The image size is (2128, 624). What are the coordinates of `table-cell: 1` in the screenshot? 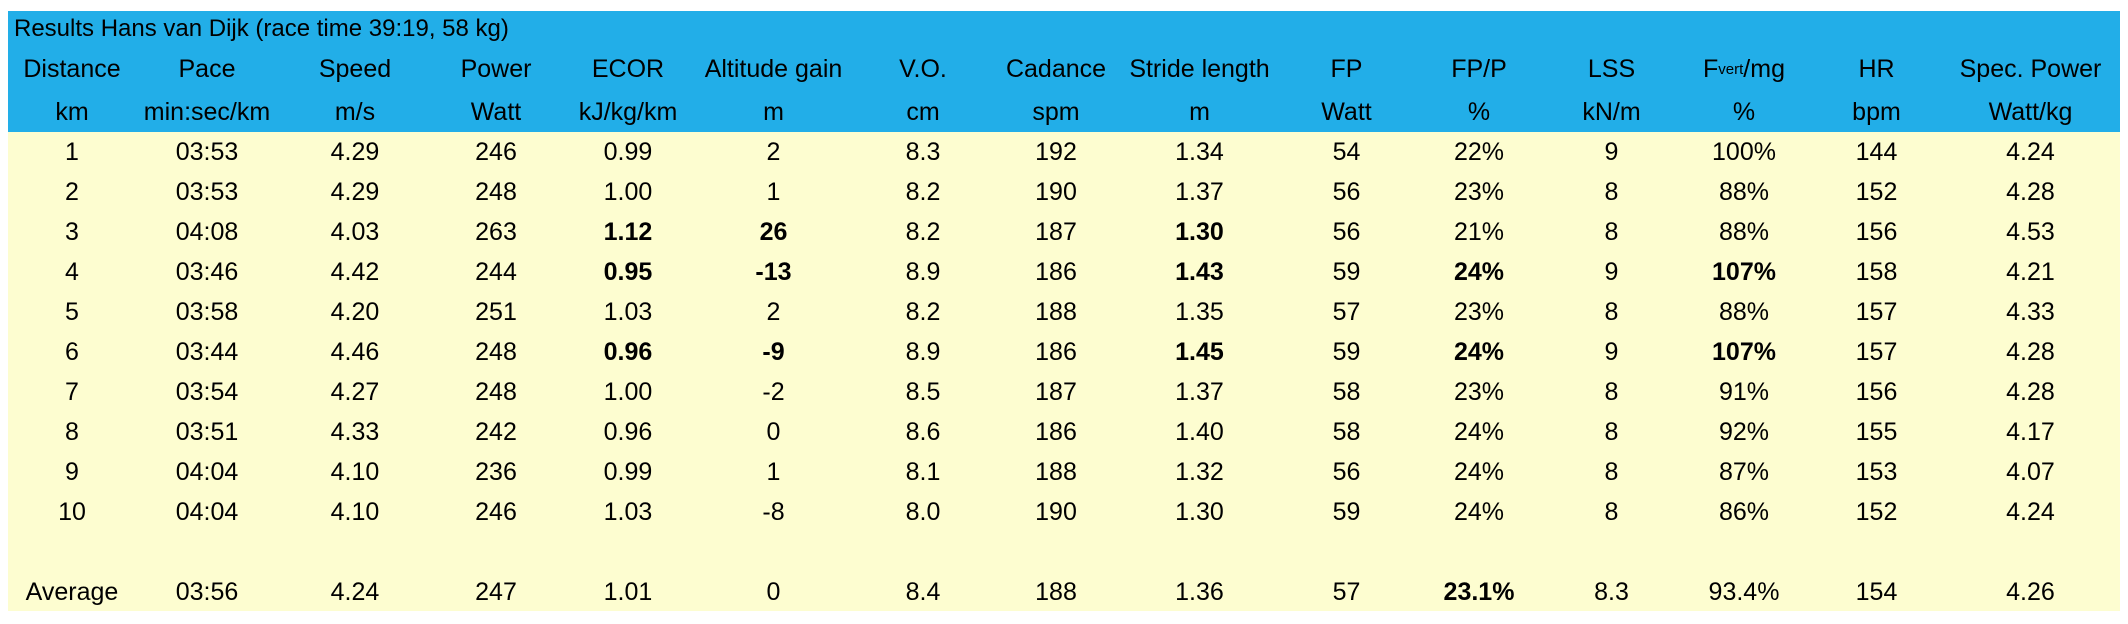 It's located at (72, 151).